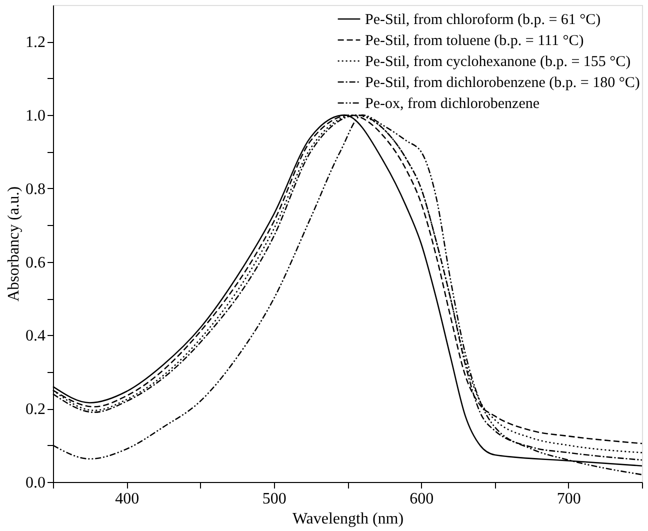  What do you see at coordinates (498, 62) in the screenshot?
I see `legend-label: Pe-Stil, from cyclohexanone (b.p. = 155 °C)` at bounding box center [498, 62].